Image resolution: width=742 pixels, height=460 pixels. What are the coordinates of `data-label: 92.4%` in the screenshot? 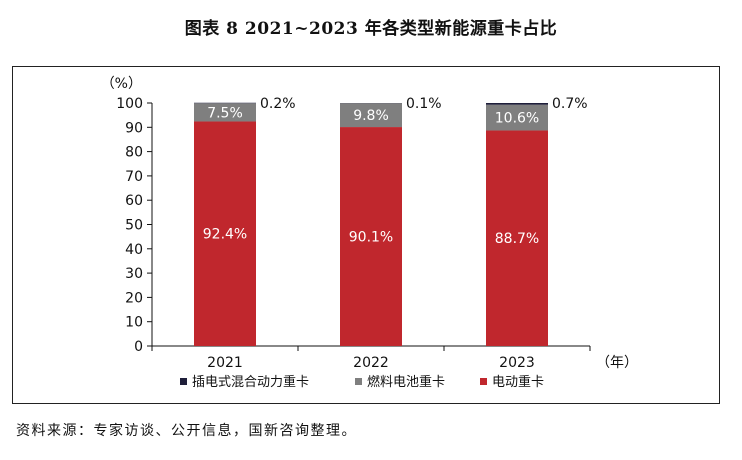 It's located at (225, 235).